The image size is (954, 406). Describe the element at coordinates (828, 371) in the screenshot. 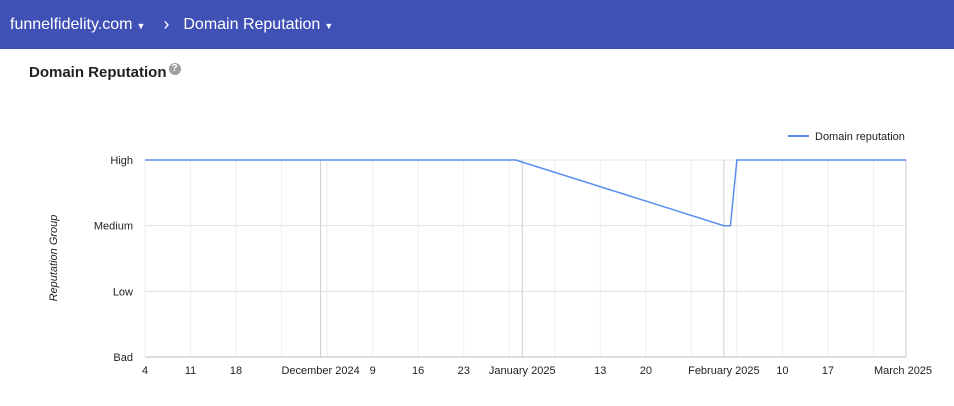

I see `x-tick-label: 17` at that location.